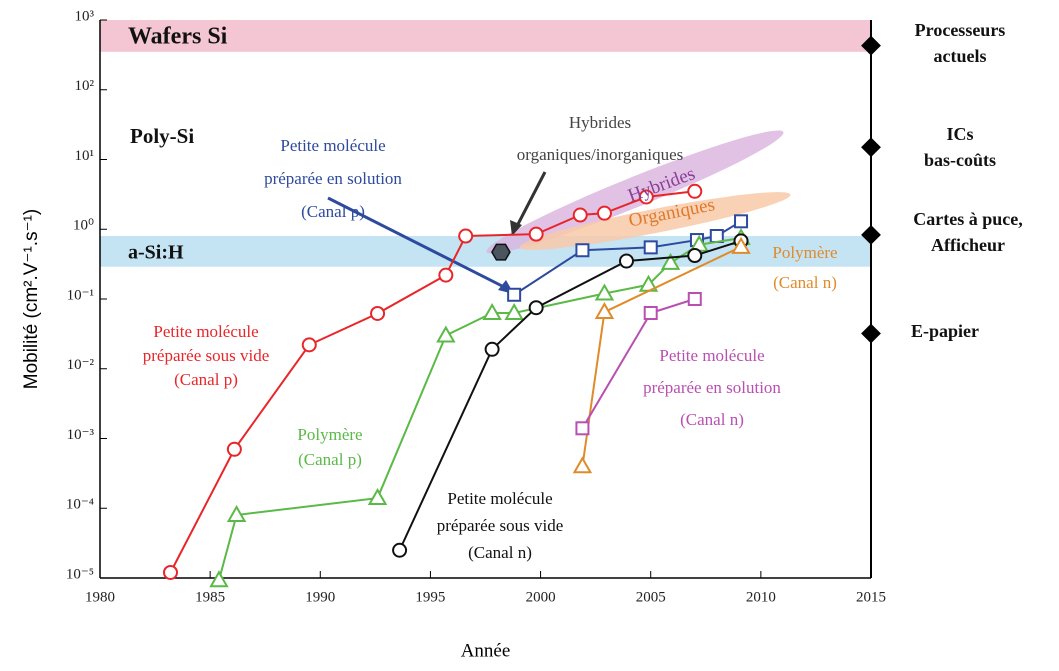 This screenshot has width=1059, height=671. I want to click on y-tick-label: 10³, so click(85, 16).